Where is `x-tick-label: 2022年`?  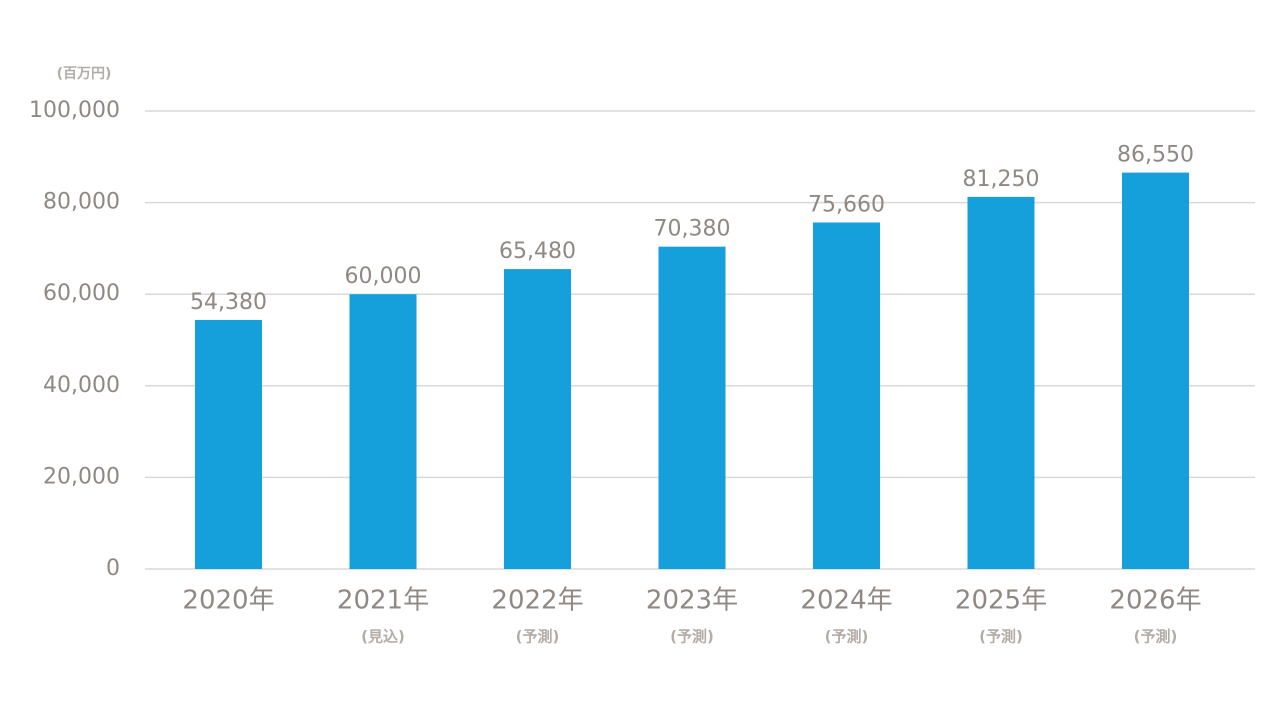
x-tick-label: 2022年 is located at coordinates (537, 601).